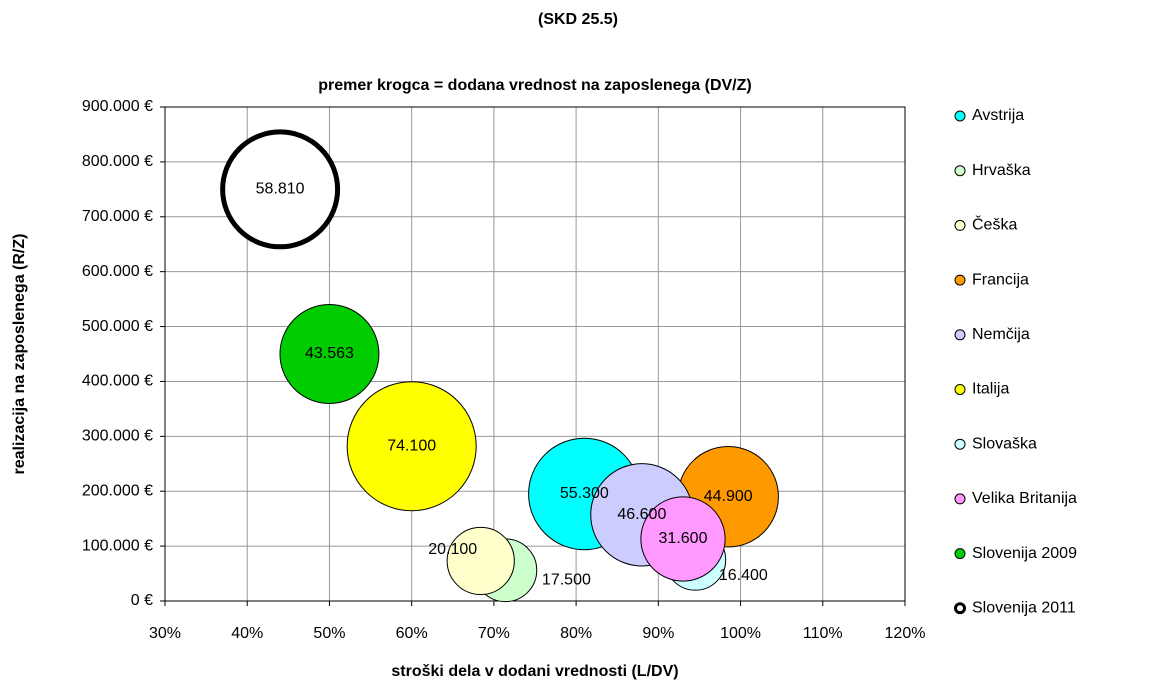  I want to click on data-label: 17.500, so click(566, 579).